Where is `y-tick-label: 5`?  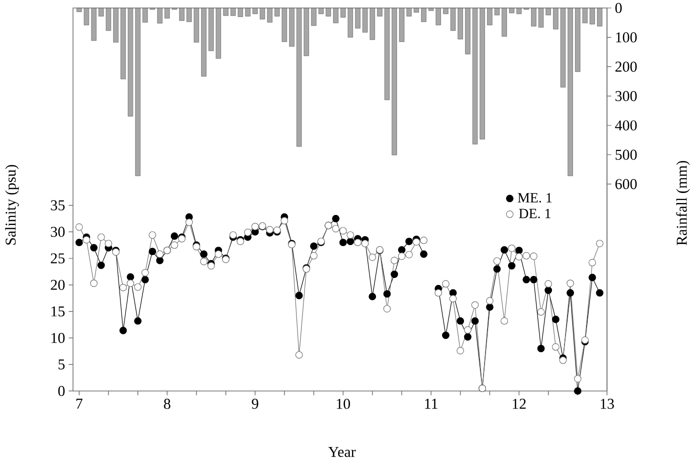 y-tick-label: 5 is located at coordinates (61, 364).